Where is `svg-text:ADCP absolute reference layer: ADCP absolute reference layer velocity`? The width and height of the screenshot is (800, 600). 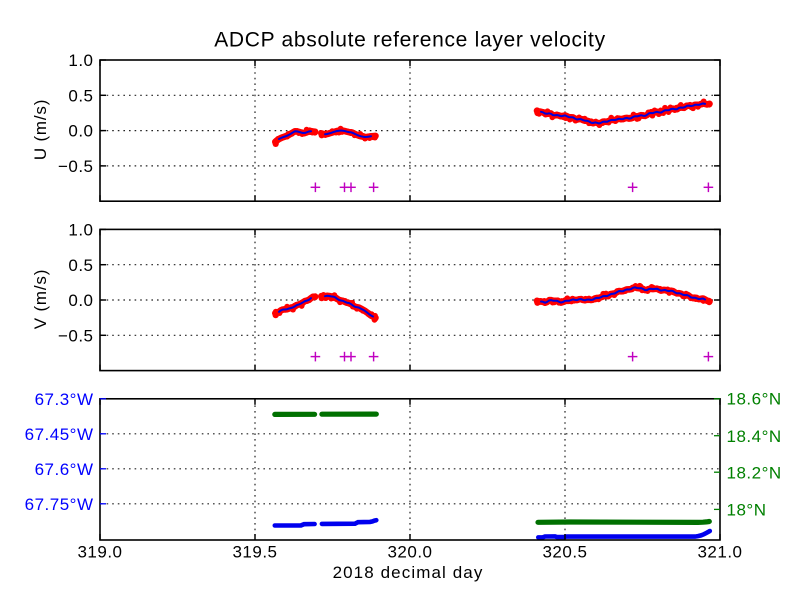
svg-text:ADCP absolute reference layer: ADCP absolute reference layer velocity is located at coordinates (410, 40).